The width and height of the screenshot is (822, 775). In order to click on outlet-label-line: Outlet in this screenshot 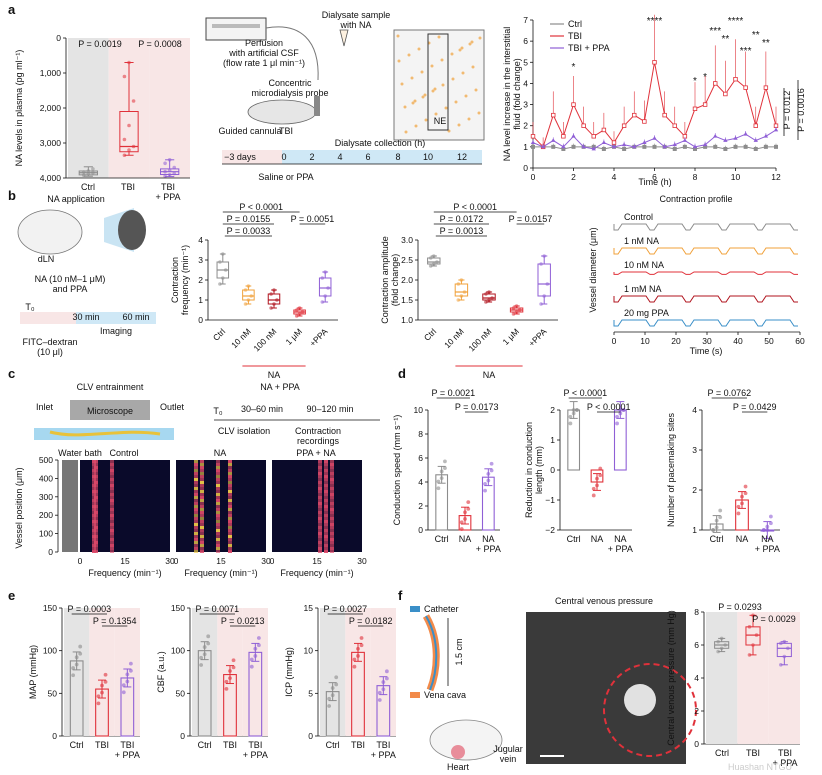, I will do `click(172, 407)`.